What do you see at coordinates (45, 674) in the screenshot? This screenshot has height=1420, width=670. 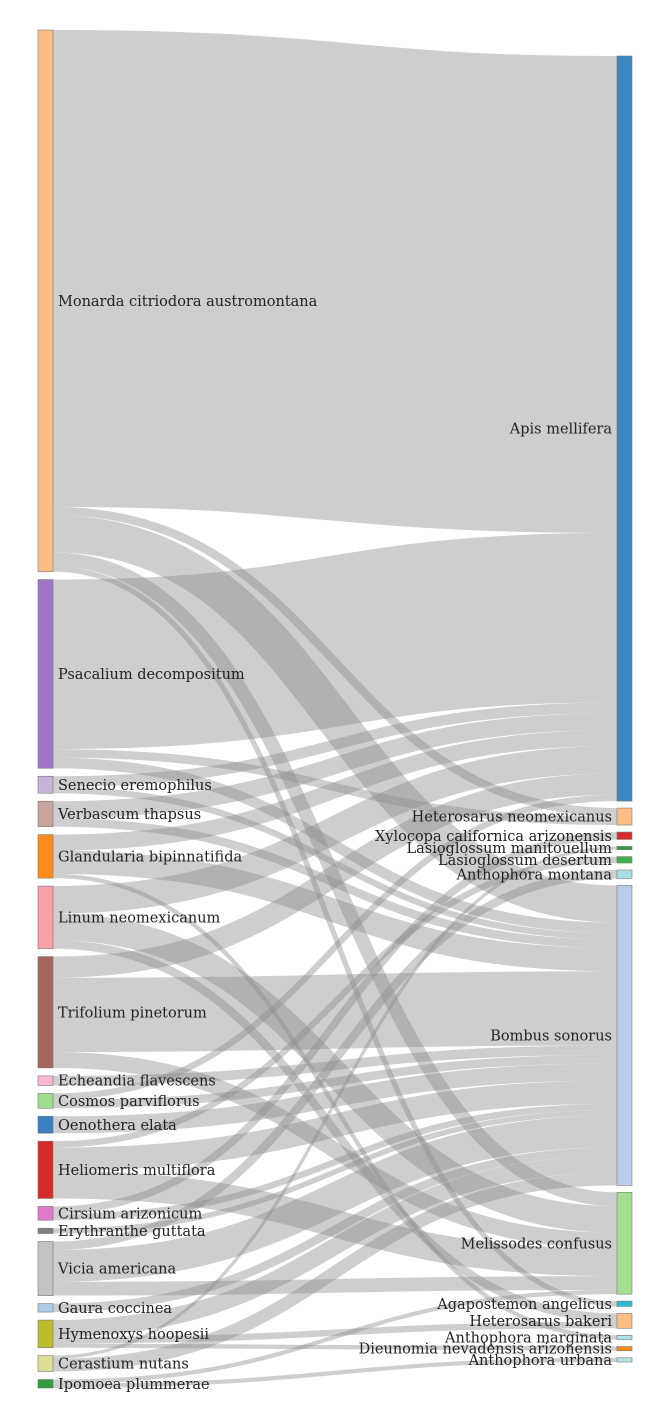 I see `node-psacalium-decompositum` at bounding box center [45, 674].